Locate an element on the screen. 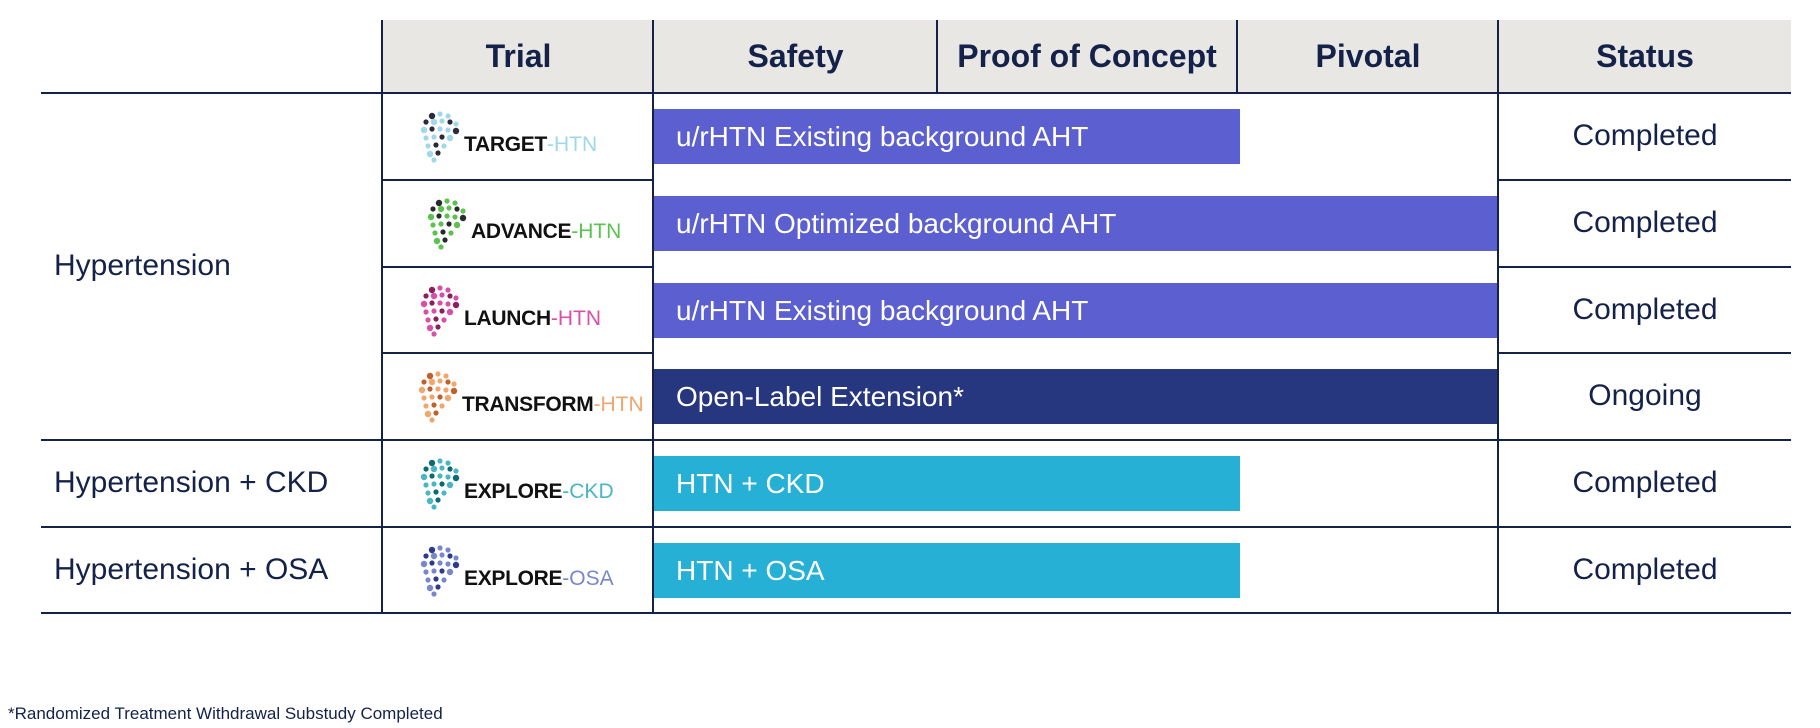 The height and width of the screenshot is (728, 1820). trial-logo-suffix: CKD is located at coordinates (591, 491).